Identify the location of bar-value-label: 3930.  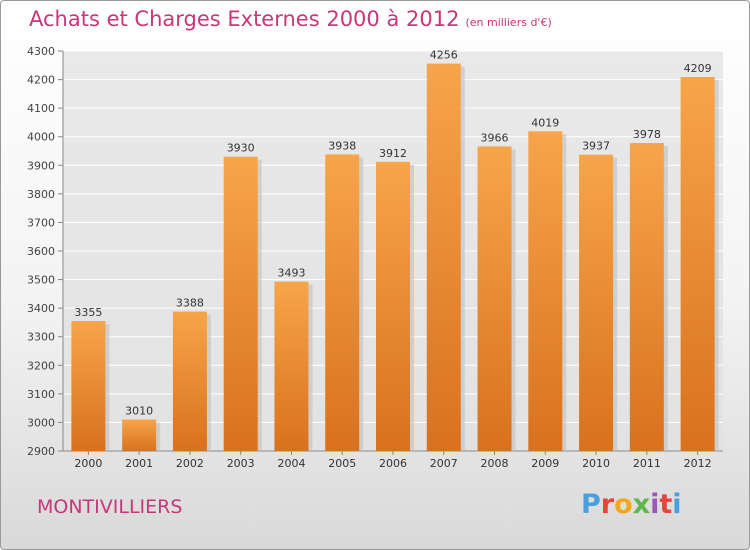
(241, 148).